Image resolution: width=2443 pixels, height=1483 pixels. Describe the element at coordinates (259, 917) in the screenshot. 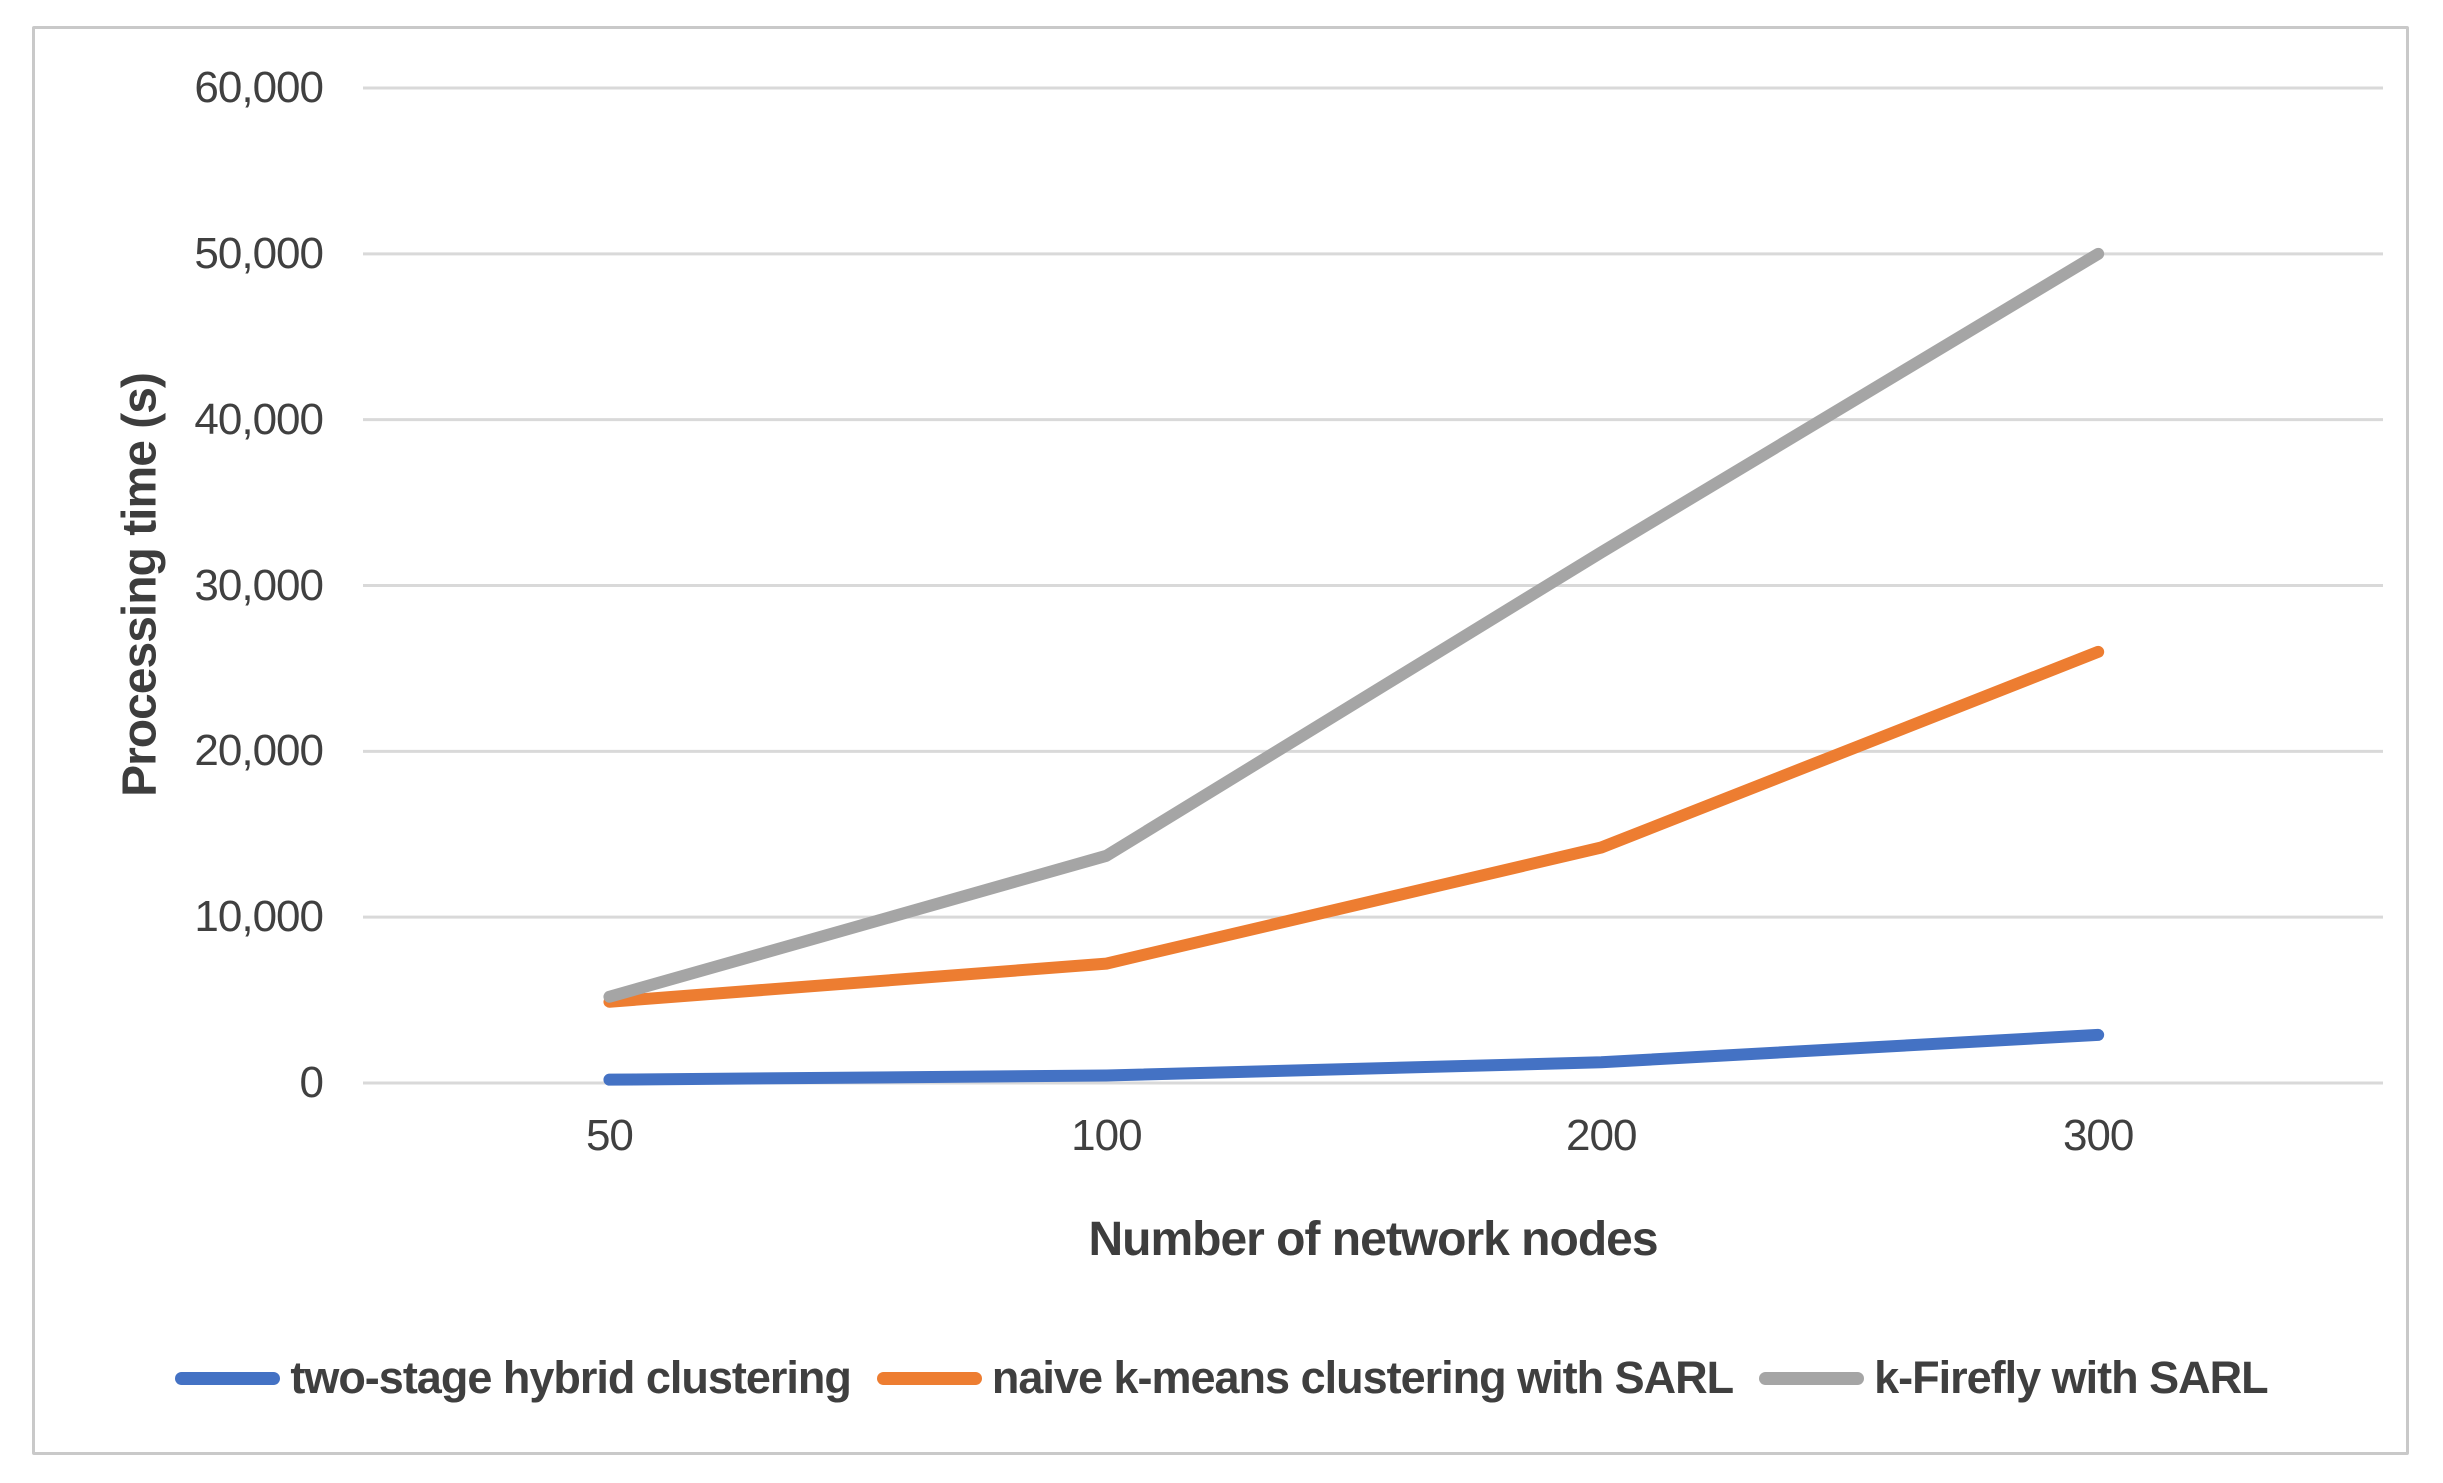

I see `y-tick-label: 10,000` at that location.